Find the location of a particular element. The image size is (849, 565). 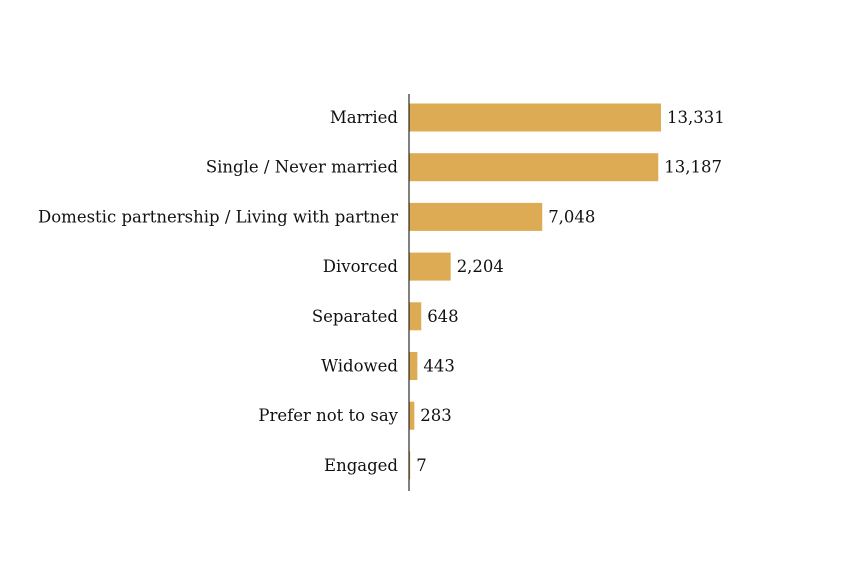

value-label: 7,048 is located at coordinates (571, 216).